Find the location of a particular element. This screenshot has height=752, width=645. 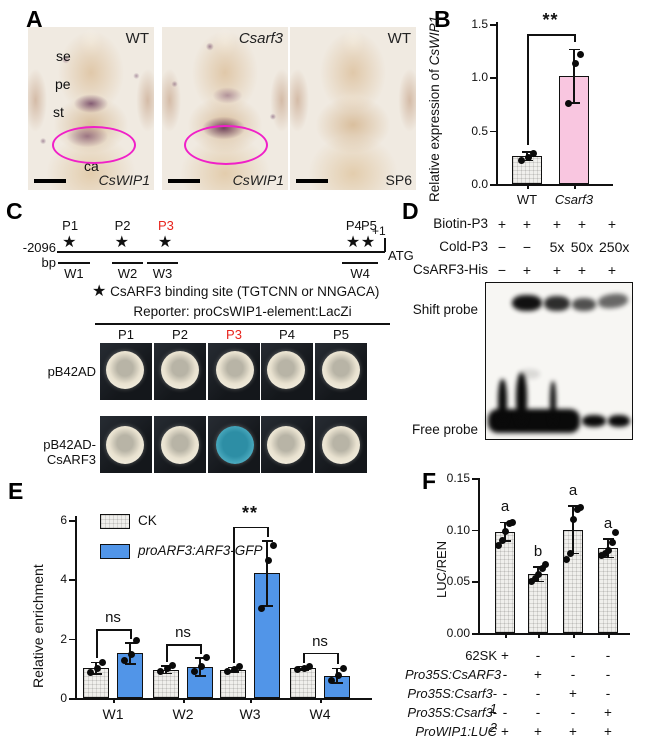

spot-row-label: pB42AD-CsARF3 is located at coordinates (69, 452).